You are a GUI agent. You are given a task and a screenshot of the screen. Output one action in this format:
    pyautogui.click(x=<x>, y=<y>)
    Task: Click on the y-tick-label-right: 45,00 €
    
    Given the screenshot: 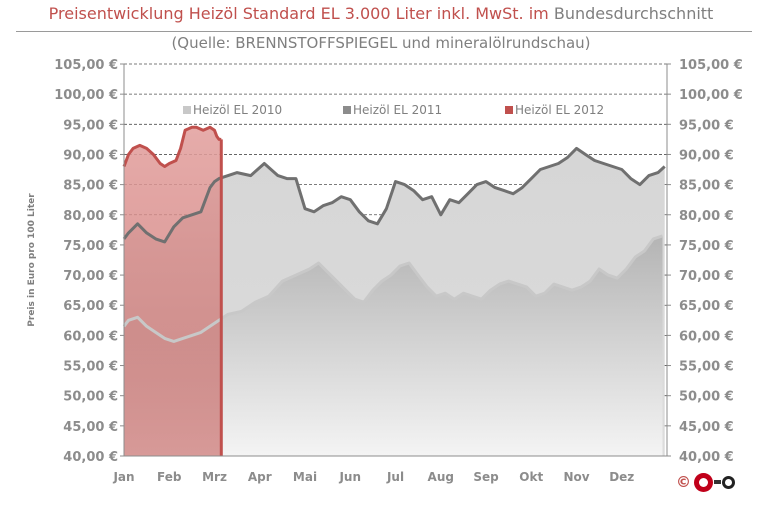 What is the action you would take?
    pyautogui.click(x=706, y=427)
    